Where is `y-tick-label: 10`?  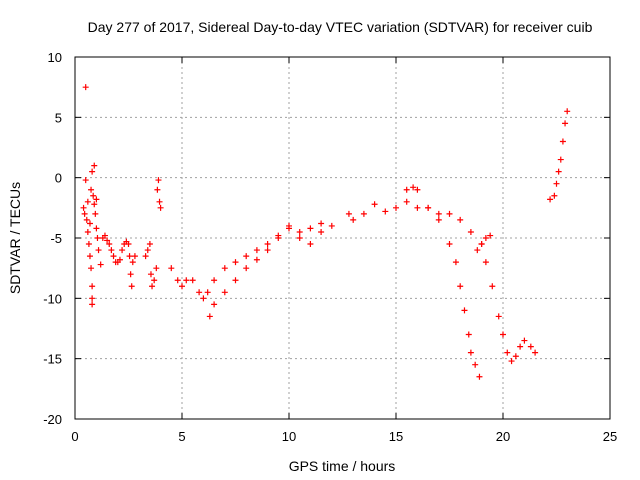 y-tick-label: 10 is located at coordinates (55, 57).